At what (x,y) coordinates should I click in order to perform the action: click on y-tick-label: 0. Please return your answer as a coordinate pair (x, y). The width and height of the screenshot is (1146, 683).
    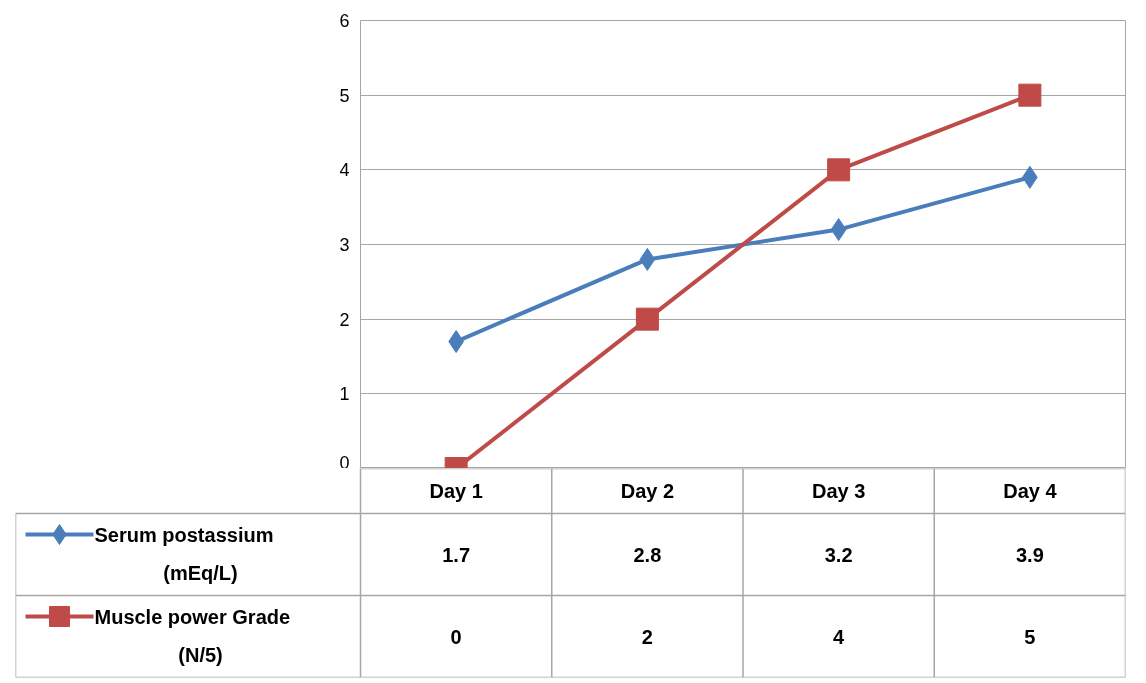
    Looking at the image, I should click on (344, 462).